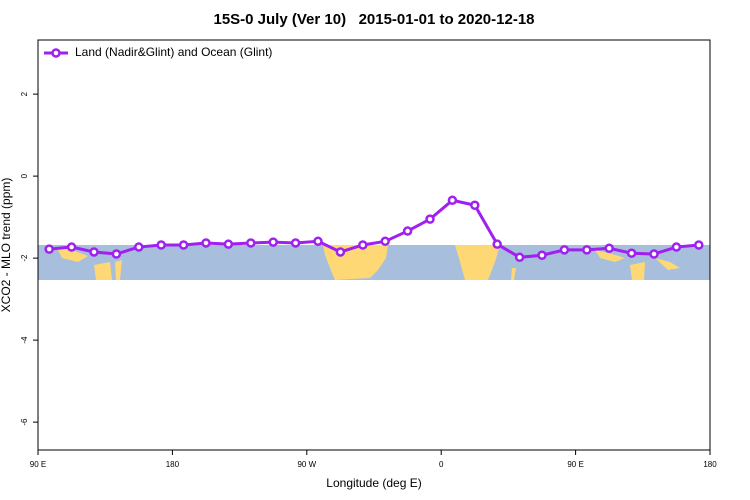 The width and height of the screenshot is (750, 500). Describe the element at coordinates (173, 52) in the screenshot. I see `legend-label: Land (Nadir&Glint) and Ocean (Glint)` at that location.